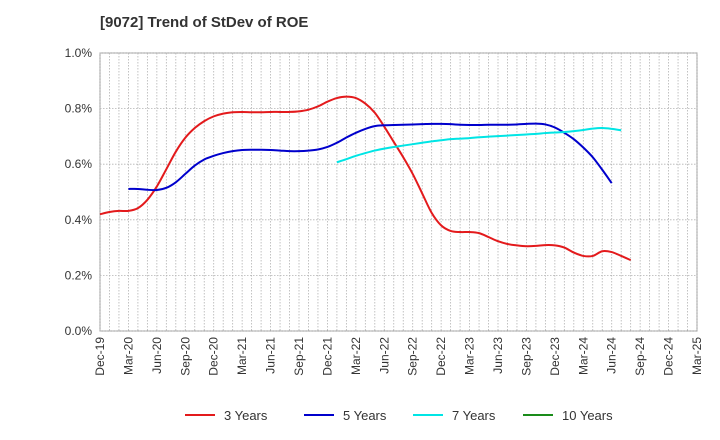 The image size is (720, 440). What do you see at coordinates (399, 415) in the screenshot?
I see `legend: 3 Years 5 Years 7 Years 10 Years` at bounding box center [399, 415].